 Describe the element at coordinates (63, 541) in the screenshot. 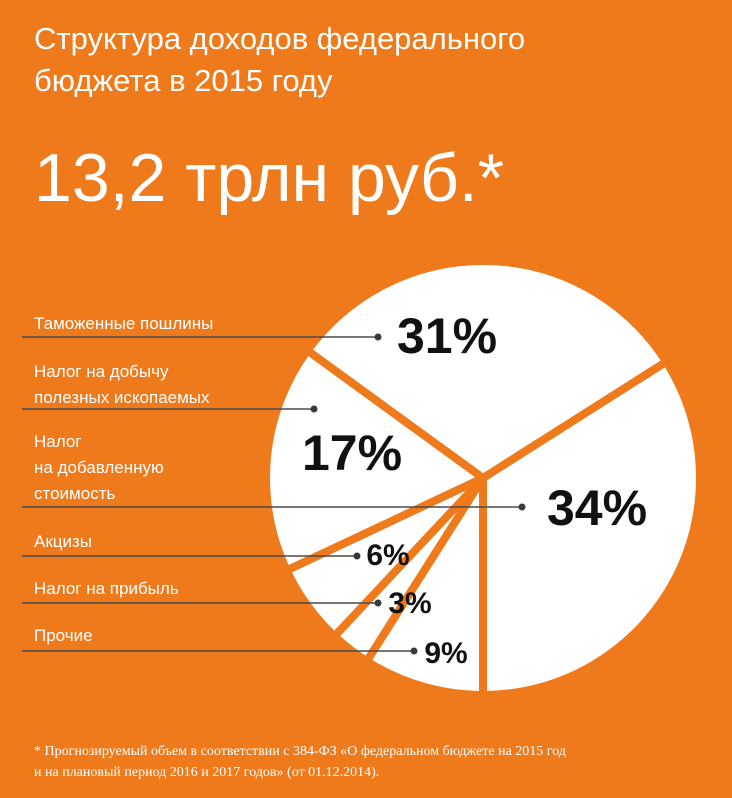

I see `category-label: Акцизы` at that location.